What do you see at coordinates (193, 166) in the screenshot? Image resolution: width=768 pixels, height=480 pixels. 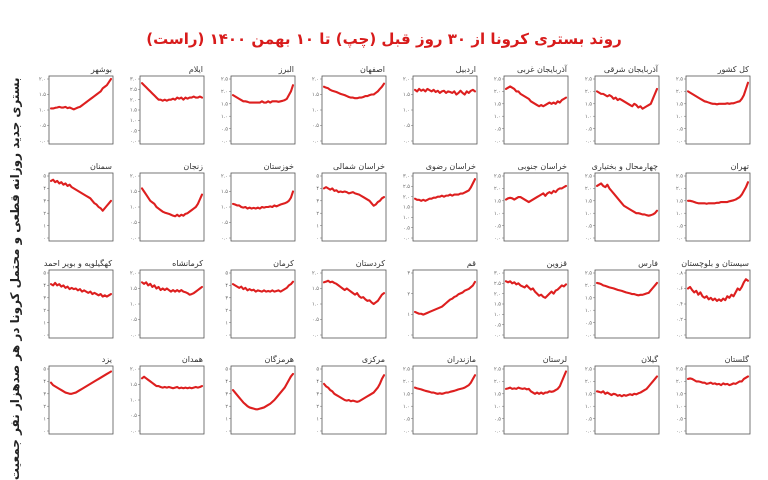 I see `panel-title: زنجان` at bounding box center [193, 166].